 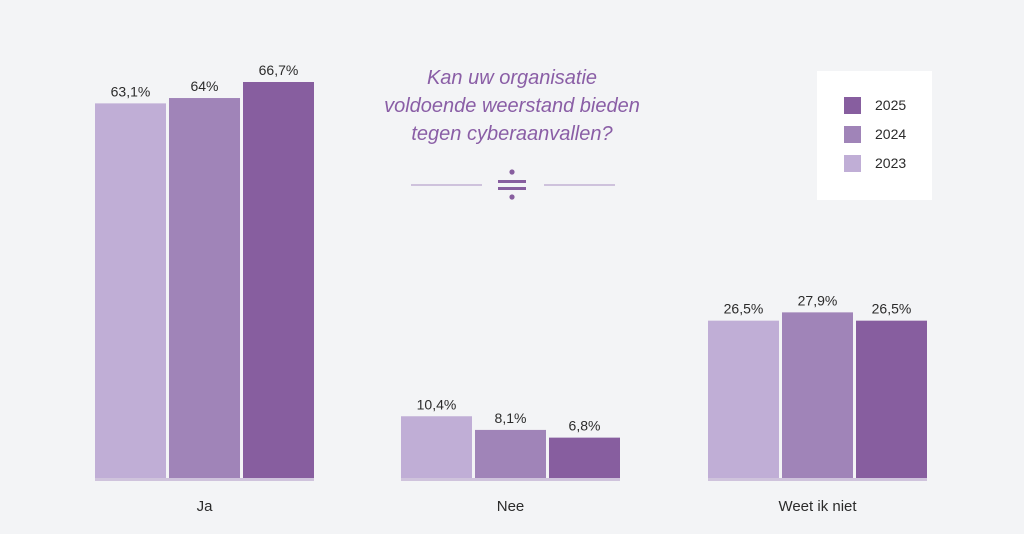 What do you see at coordinates (818, 300) in the screenshot?
I see `value-label-weet-ik-niet-2024: 27,9%` at bounding box center [818, 300].